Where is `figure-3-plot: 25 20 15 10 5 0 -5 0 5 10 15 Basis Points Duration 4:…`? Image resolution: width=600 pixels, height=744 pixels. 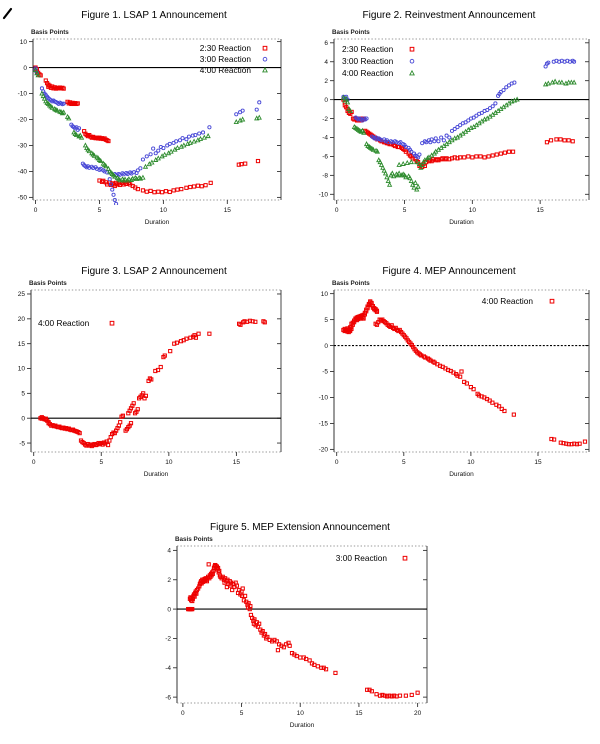 figure-3-plot: 25 20 15 10 5 0 -5 0 5 10 15 Basis Points Duration 4:… is located at coordinates (150, 379).